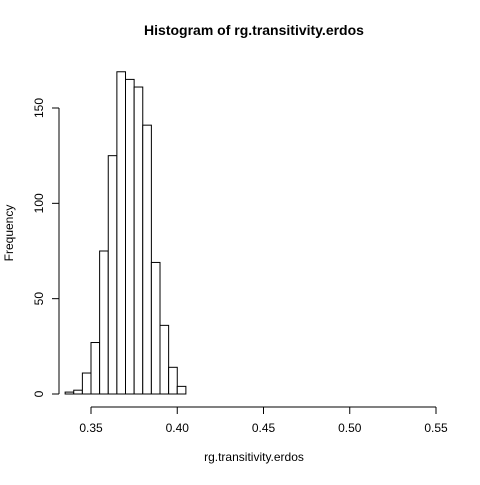  Describe the element at coordinates (91, 428) in the screenshot. I see `x-tick-label: 0.35` at that location.